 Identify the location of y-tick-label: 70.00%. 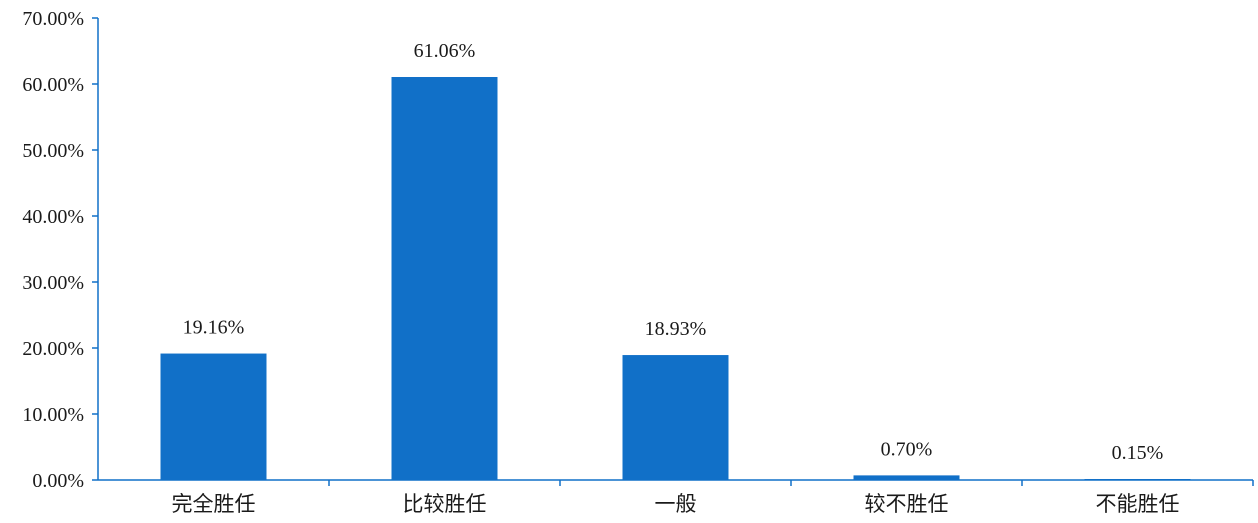
(53, 19).